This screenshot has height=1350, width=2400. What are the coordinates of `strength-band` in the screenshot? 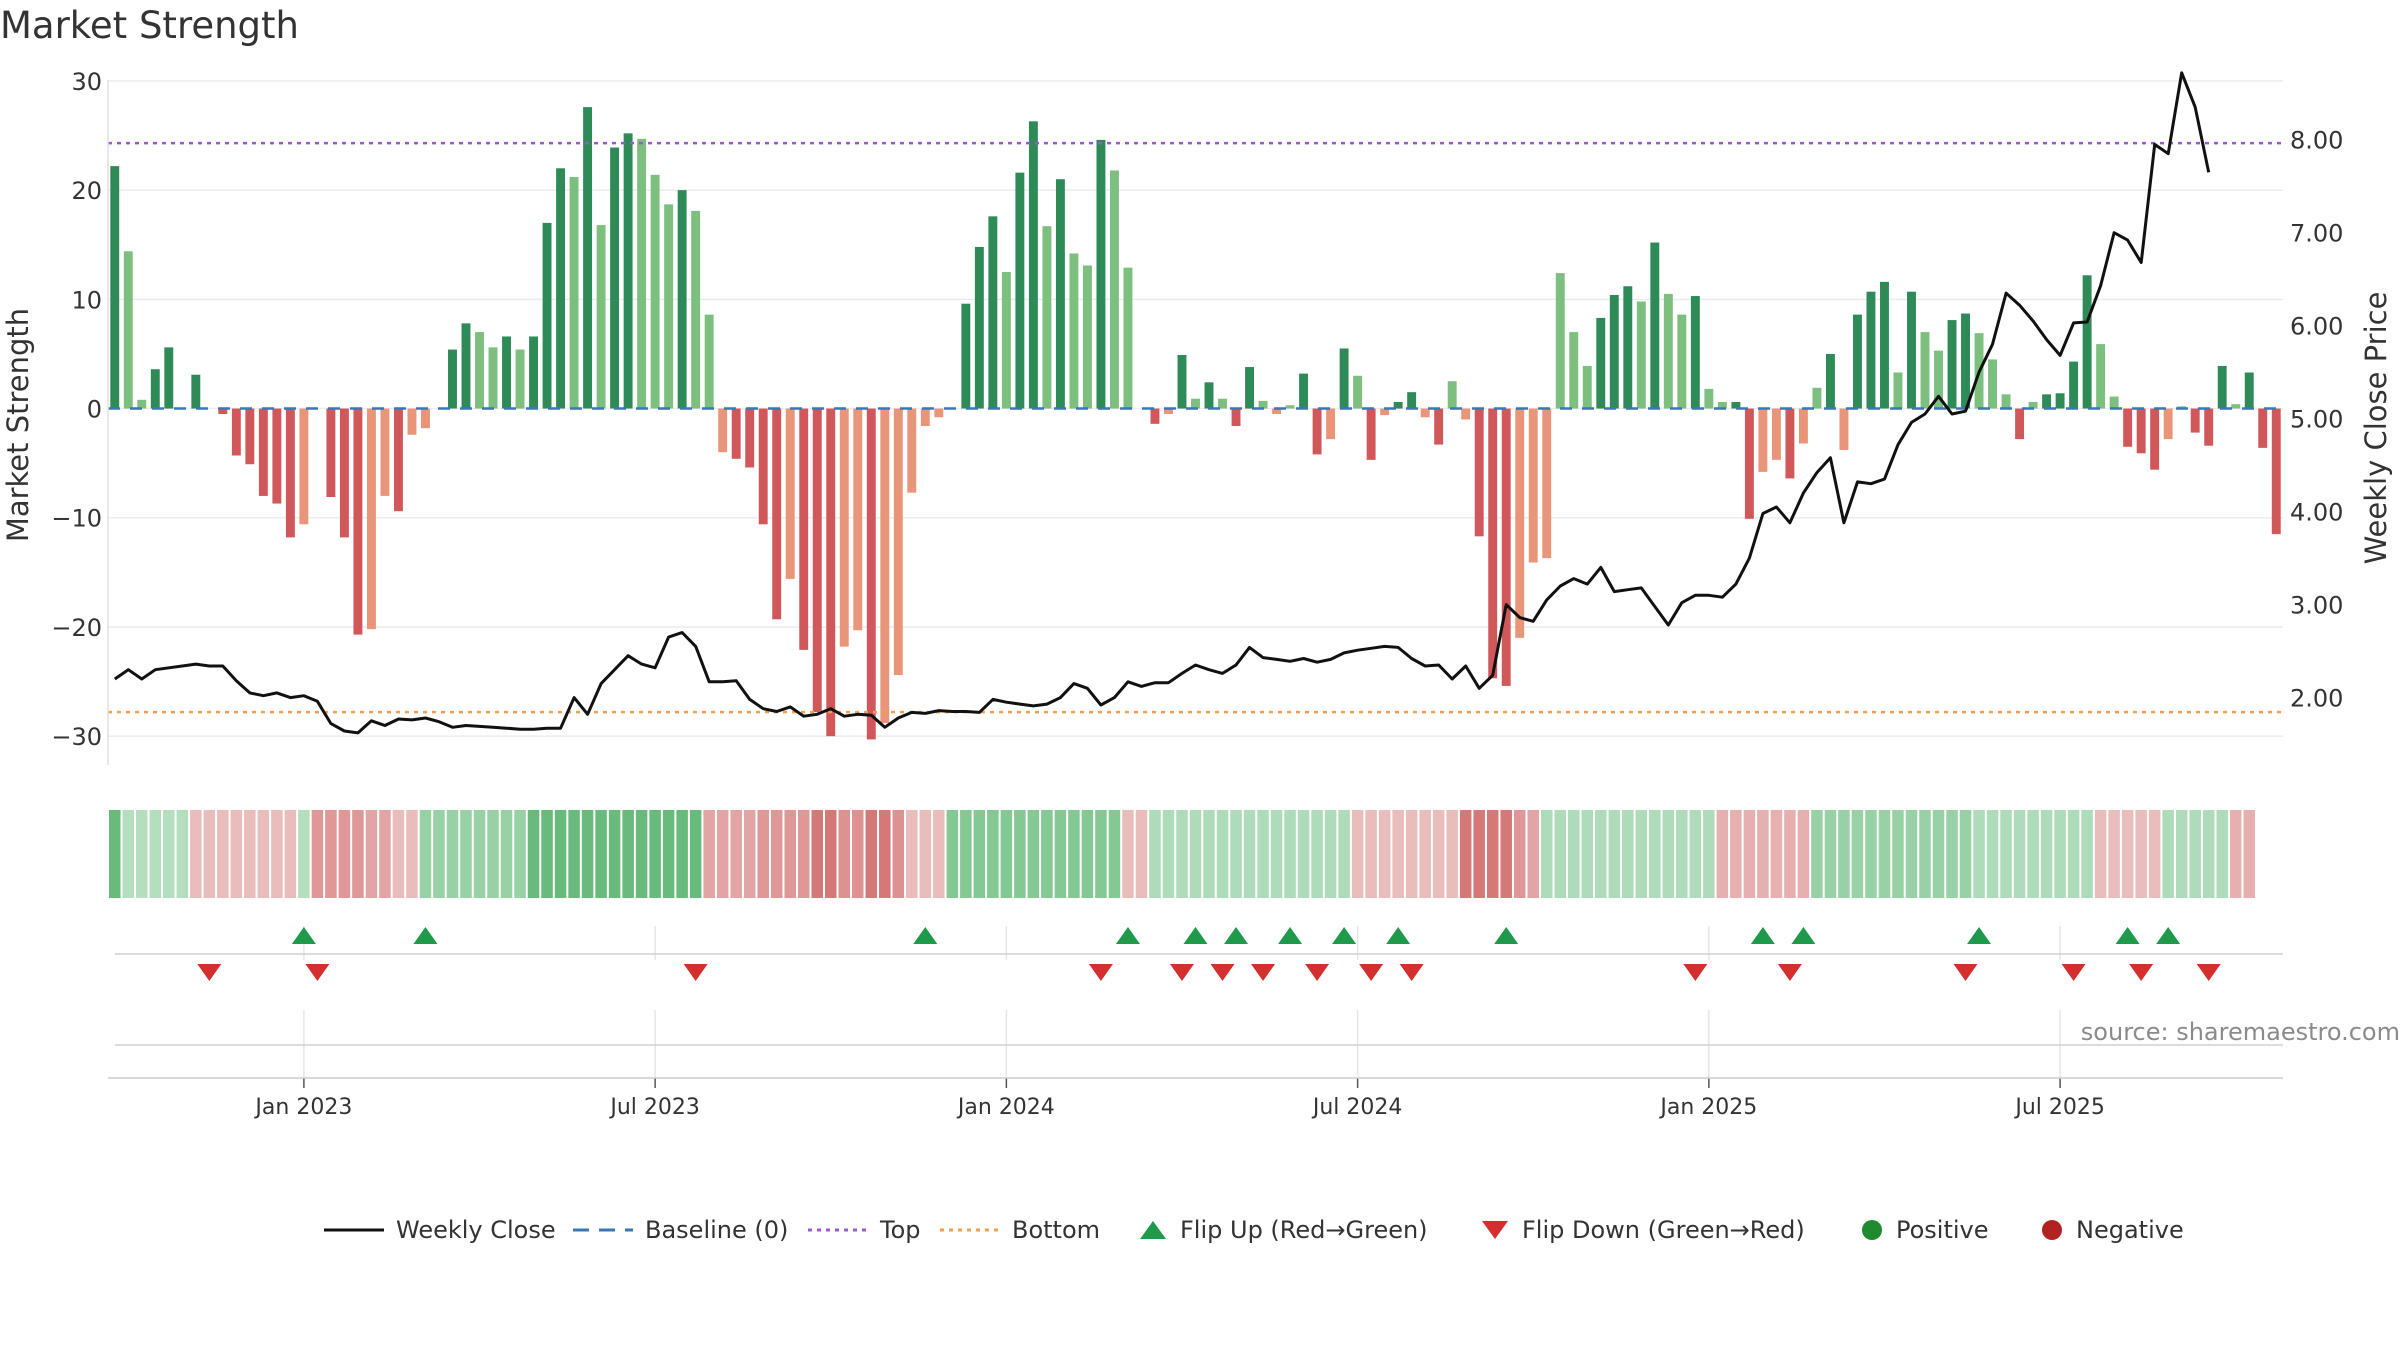 It's located at (1182, 854).